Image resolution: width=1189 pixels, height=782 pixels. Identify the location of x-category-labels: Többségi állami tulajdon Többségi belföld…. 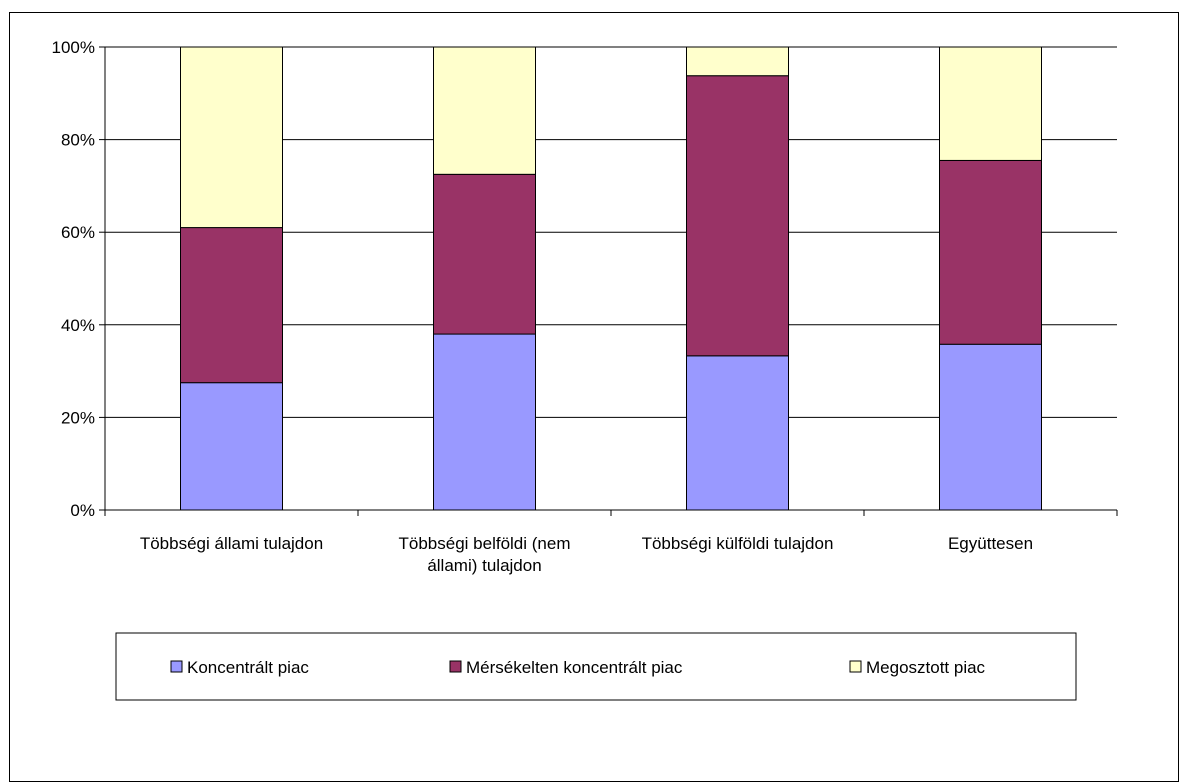
(586, 554).